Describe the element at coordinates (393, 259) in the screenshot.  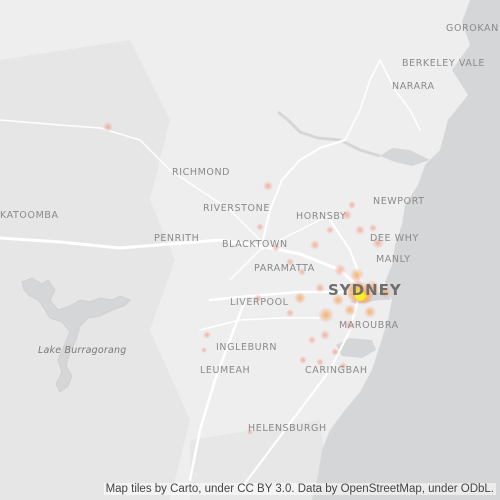
I see `place-label-manly: MANLY` at that location.